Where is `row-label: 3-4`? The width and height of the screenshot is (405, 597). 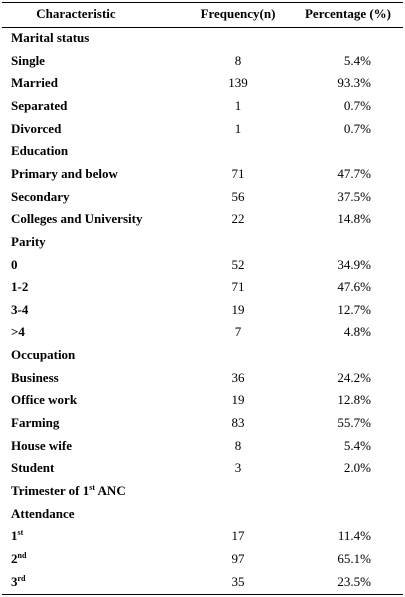 row-label: 3-4 is located at coordinates (20, 309).